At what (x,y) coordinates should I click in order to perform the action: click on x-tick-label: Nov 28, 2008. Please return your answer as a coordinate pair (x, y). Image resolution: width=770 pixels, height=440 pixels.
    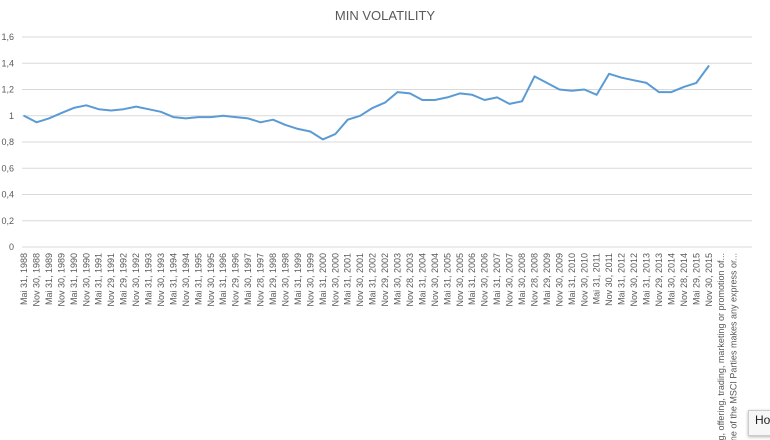
    Looking at the image, I should click on (534, 280).